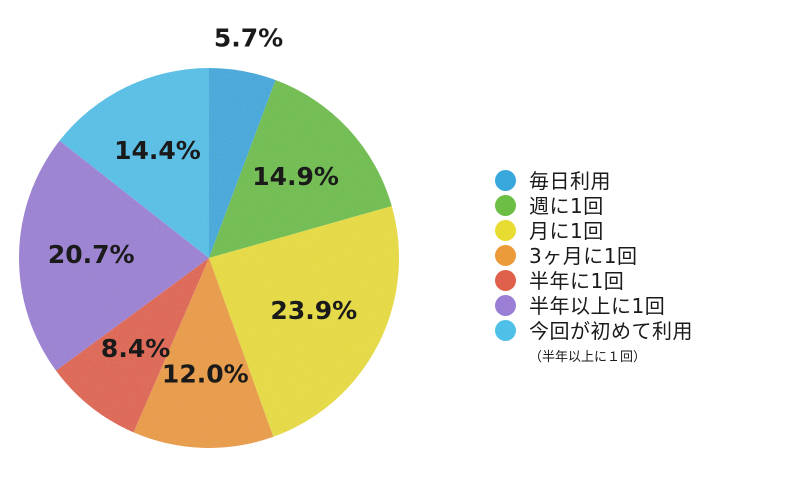  What do you see at coordinates (583, 255) in the screenshot?
I see `legend-item-label: 3ヶ月に1回` at bounding box center [583, 255].